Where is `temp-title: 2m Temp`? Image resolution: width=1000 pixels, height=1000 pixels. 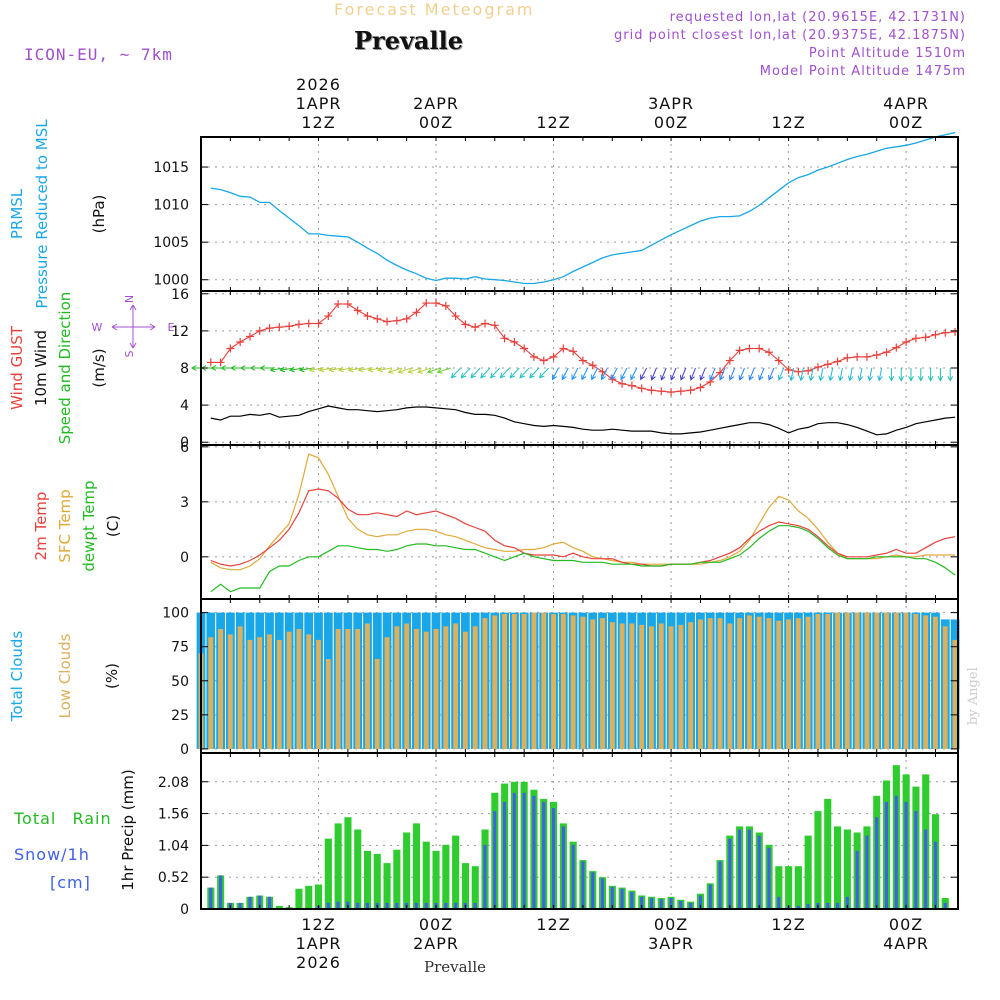
temp-title: 2m Temp is located at coordinates (41, 526).